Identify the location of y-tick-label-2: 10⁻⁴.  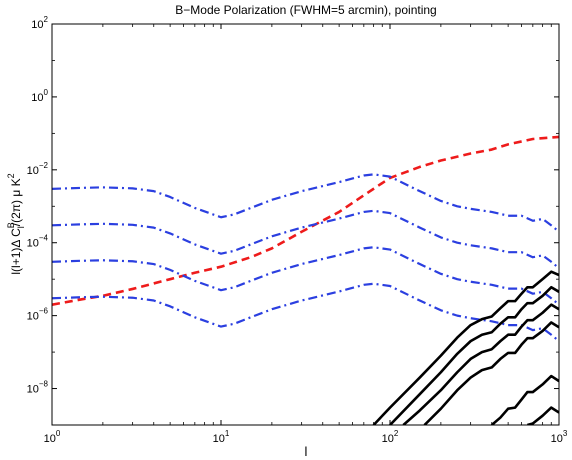
(38, 242).